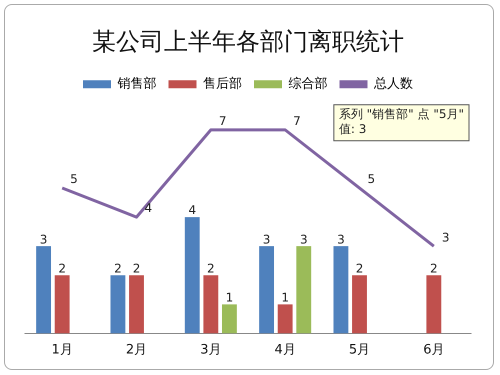 The height and width of the screenshot is (375, 500). I want to click on chart-title: 某公司上半年各部门离职统计, so click(248, 42).